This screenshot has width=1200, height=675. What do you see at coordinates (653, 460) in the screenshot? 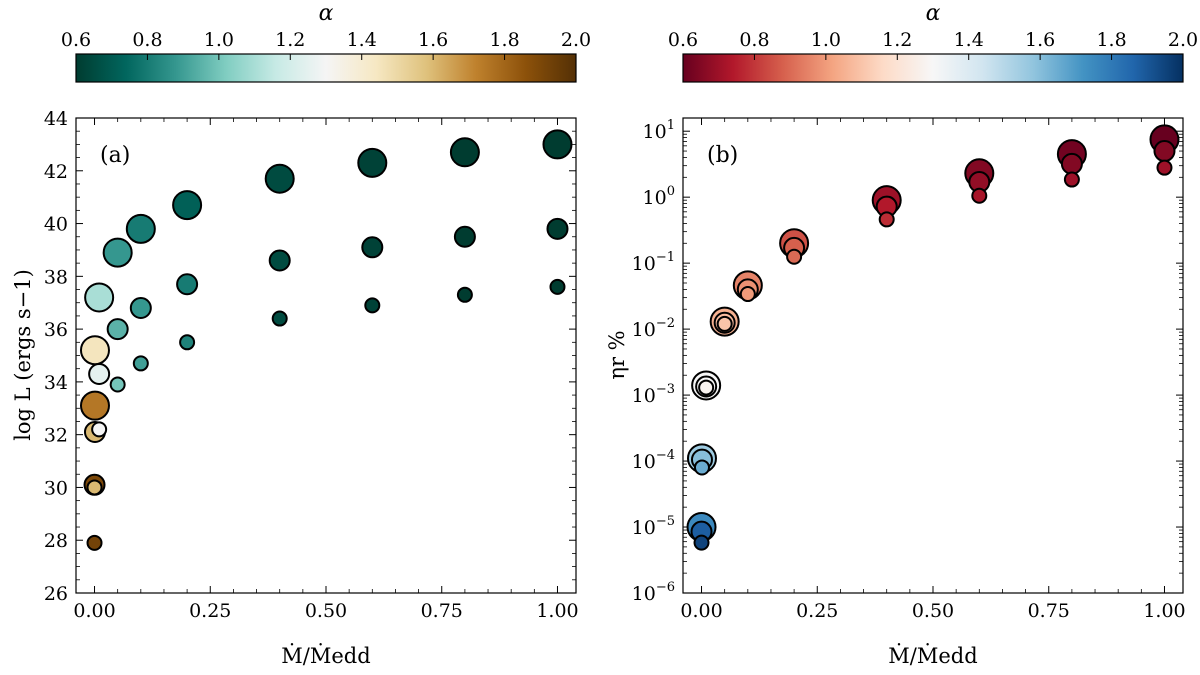
I see `panel-b-y-tick-label: 10⁻⁴` at bounding box center [653, 460].